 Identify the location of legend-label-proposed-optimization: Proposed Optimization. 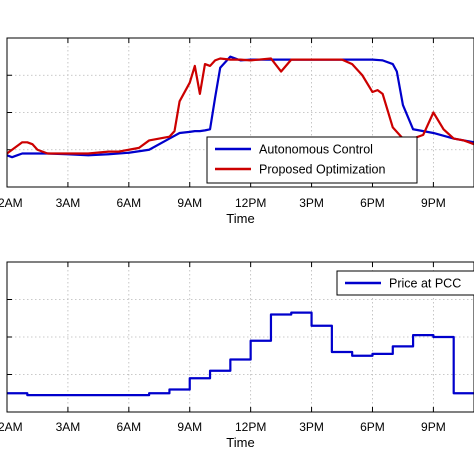
(322, 170).